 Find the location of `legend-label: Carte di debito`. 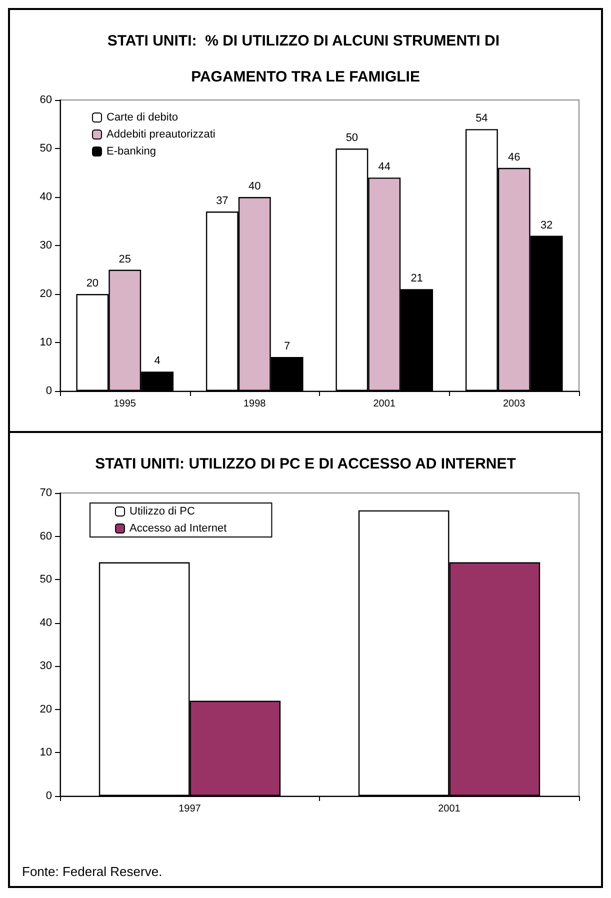

legend-label: Carte di debito is located at coordinates (142, 118).